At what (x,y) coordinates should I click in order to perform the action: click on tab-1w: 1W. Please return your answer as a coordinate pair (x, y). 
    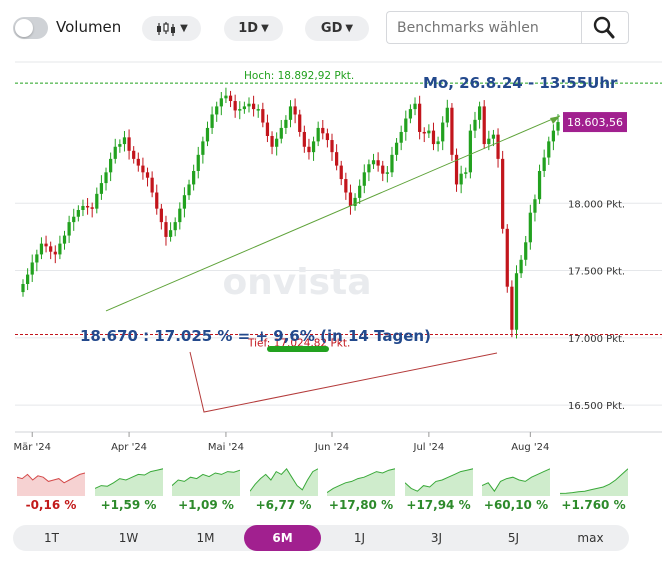
    Looking at the image, I should click on (128, 538).